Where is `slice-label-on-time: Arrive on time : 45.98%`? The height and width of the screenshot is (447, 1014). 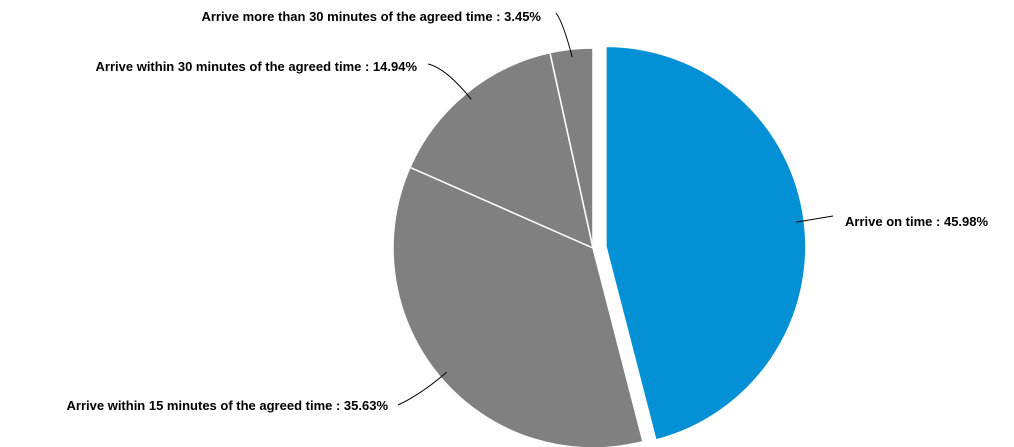
slice-label-on-time: Arrive on time : 45.98% is located at coordinates (916, 221).